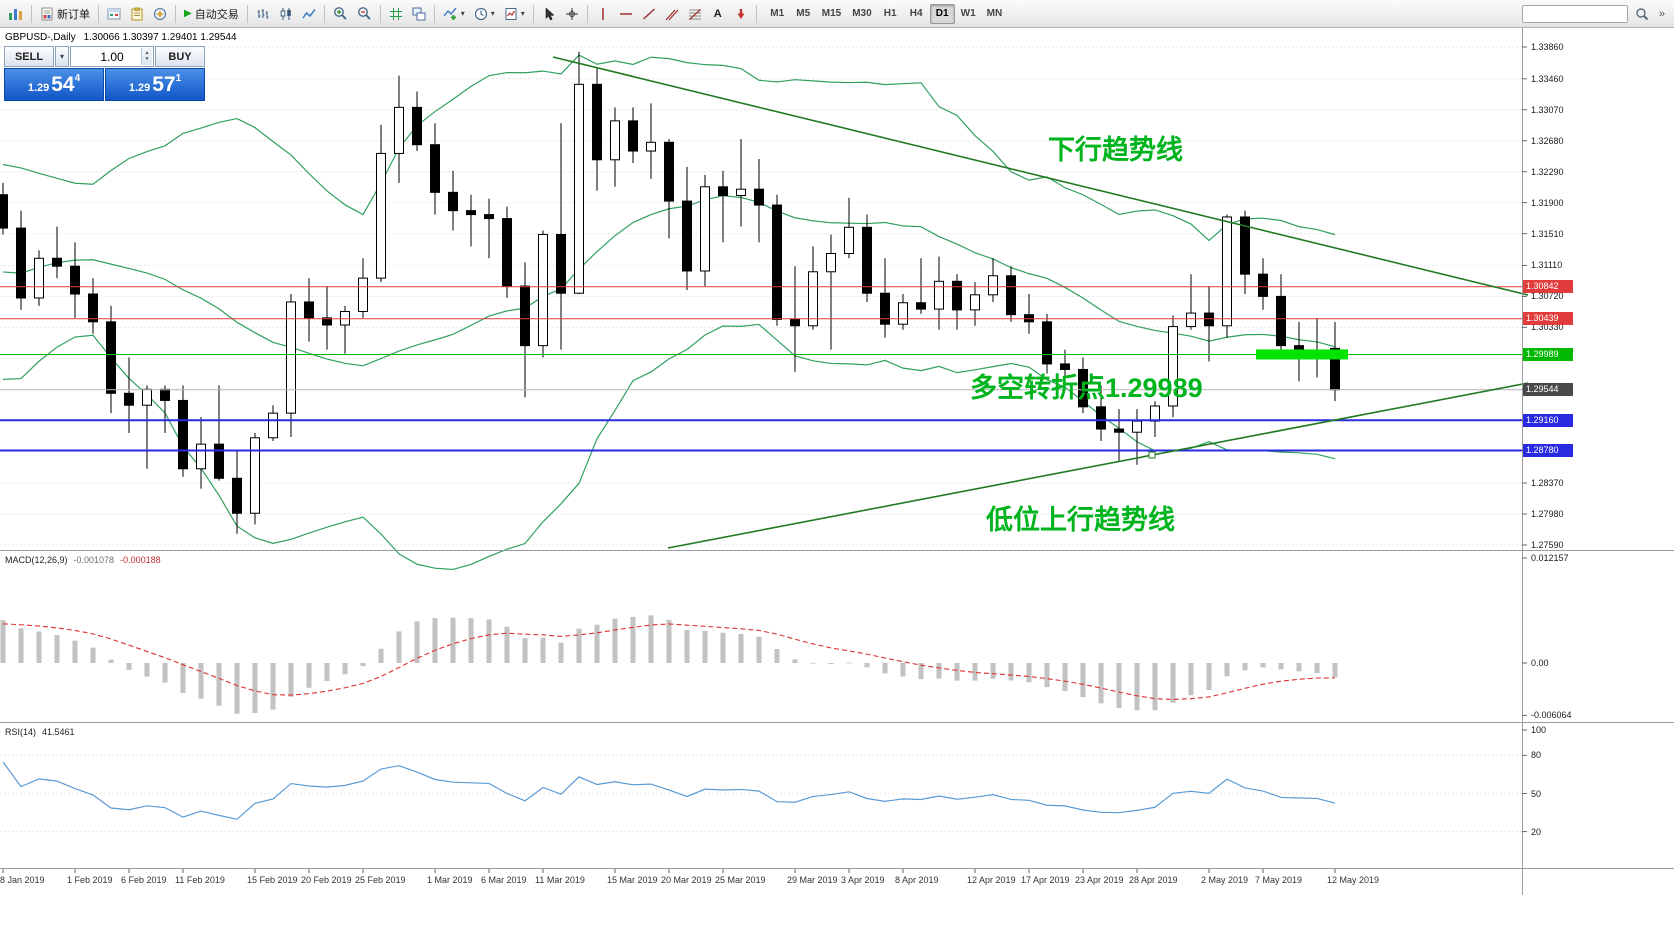 The height and width of the screenshot is (950, 1674). What do you see at coordinates (180, 56) in the screenshot?
I see `buy-button: BUY` at bounding box center [180, 56].